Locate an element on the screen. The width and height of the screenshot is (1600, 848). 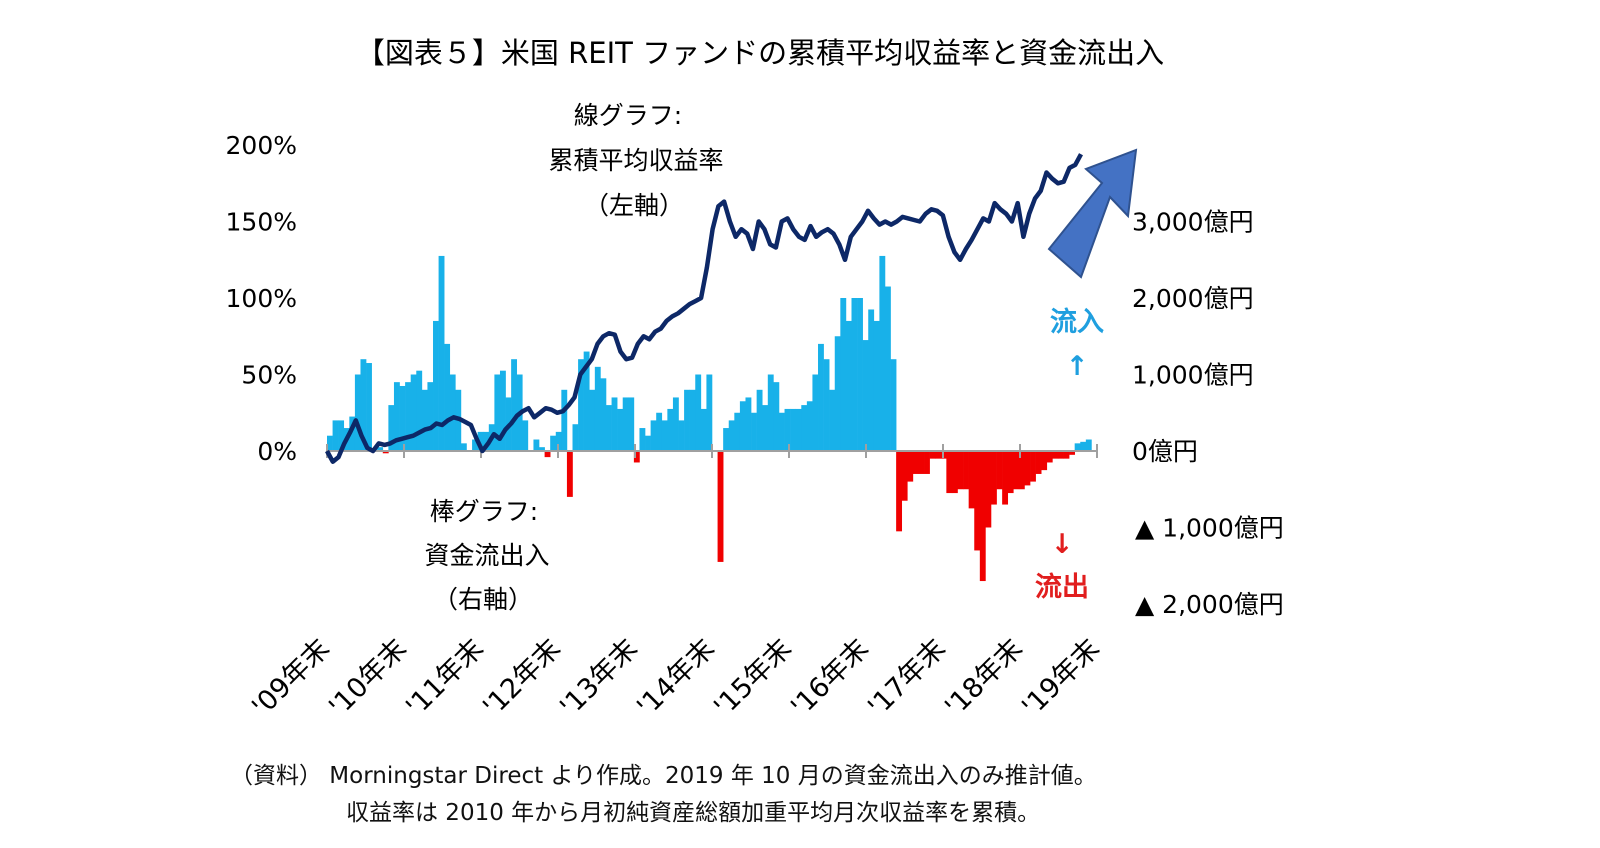
right-tick-0: ▲ 2,000億円 is located at coordinates (1209, 604).